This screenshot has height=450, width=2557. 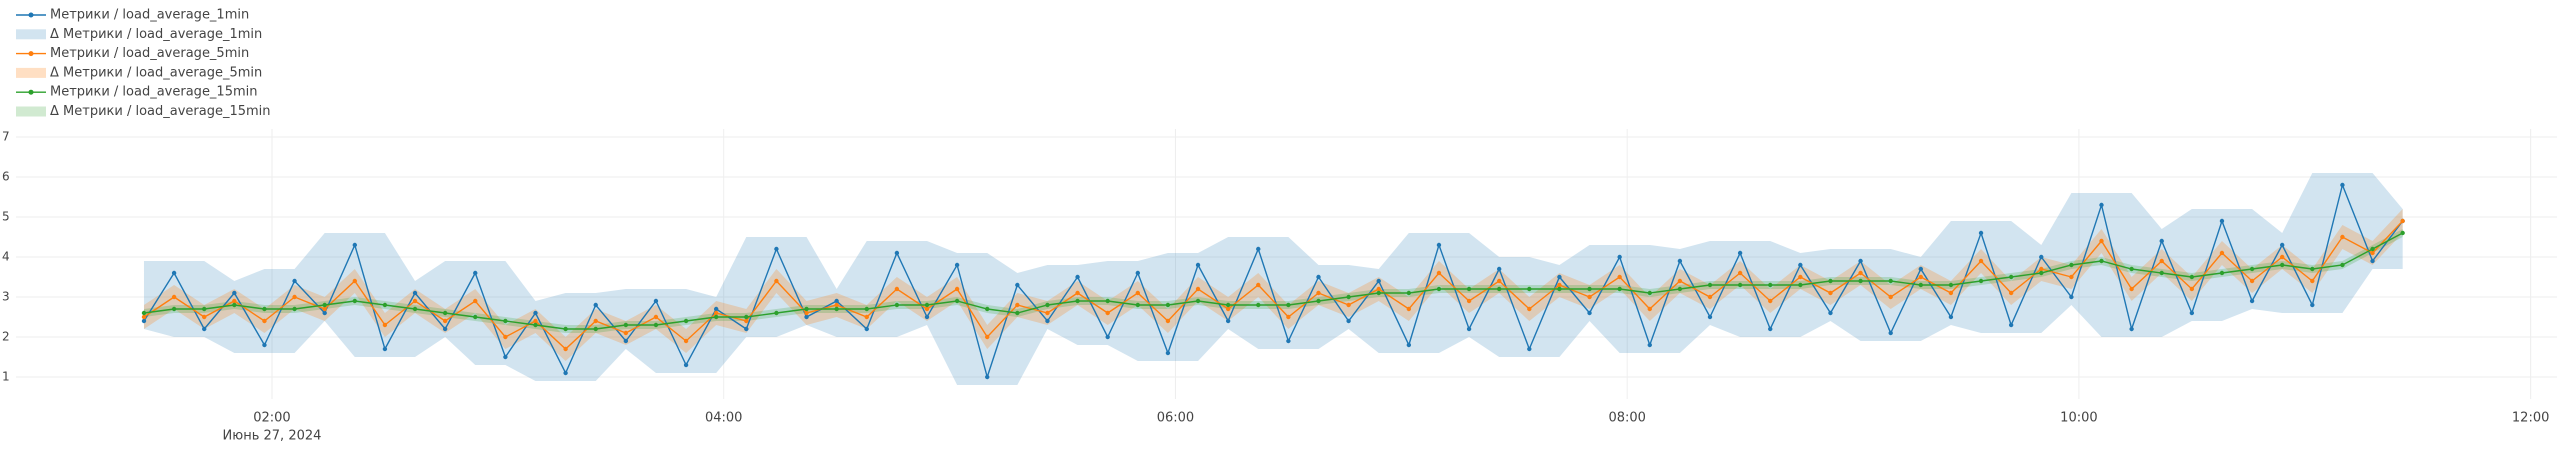 What do you see at coordinates (6, 257) in the screenshot?
I see `y-tick-label: 4` at bounding box center [6, 257].